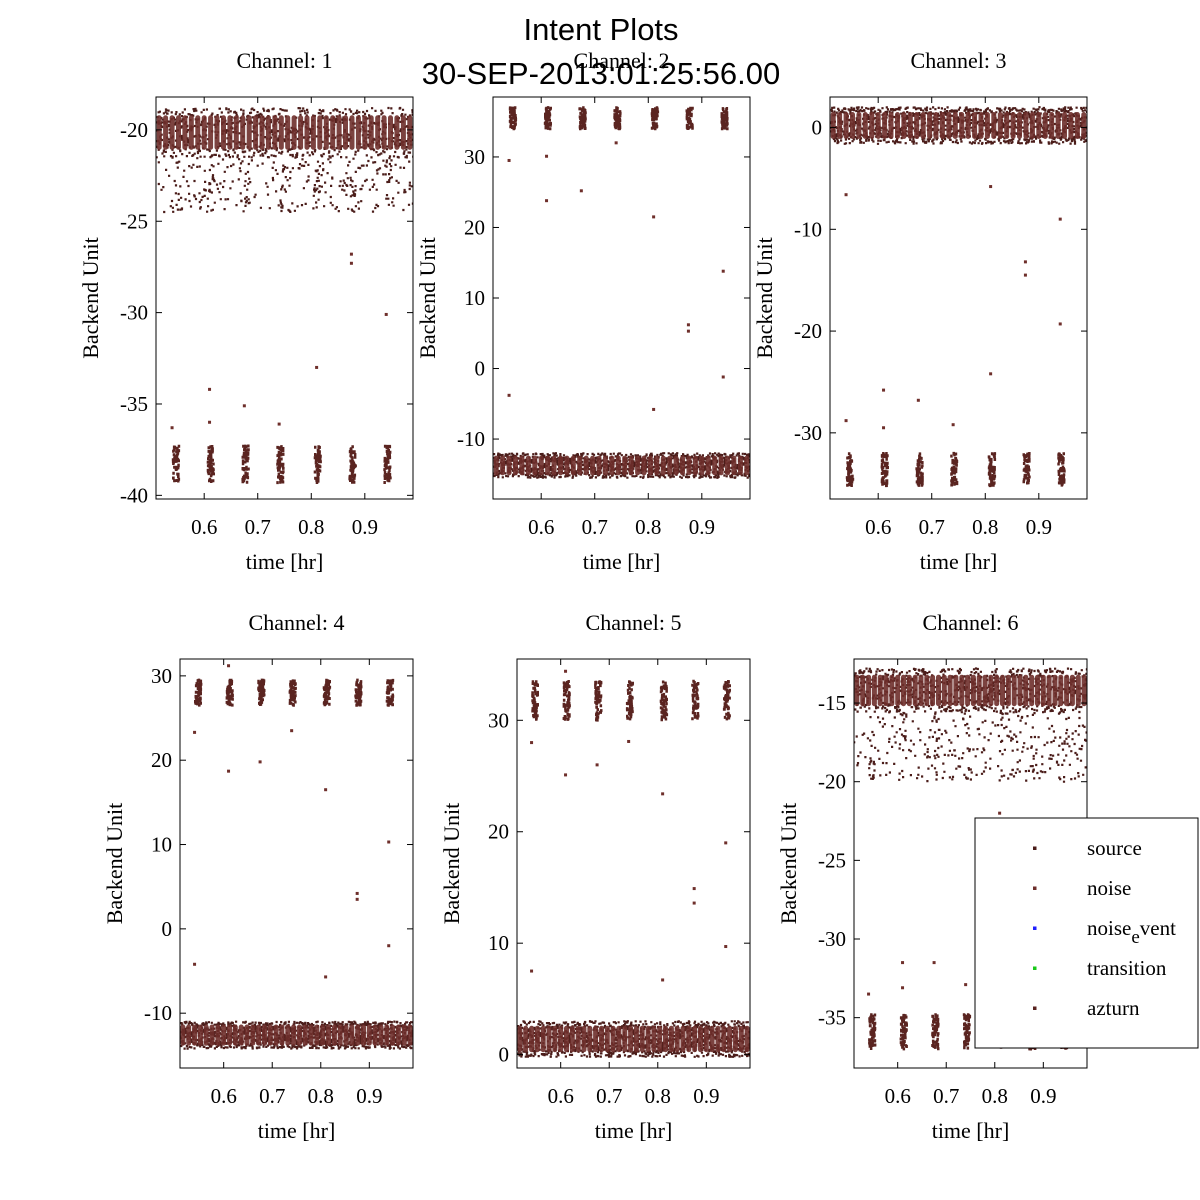  I want to click on legend-box, so click(1086, 933).